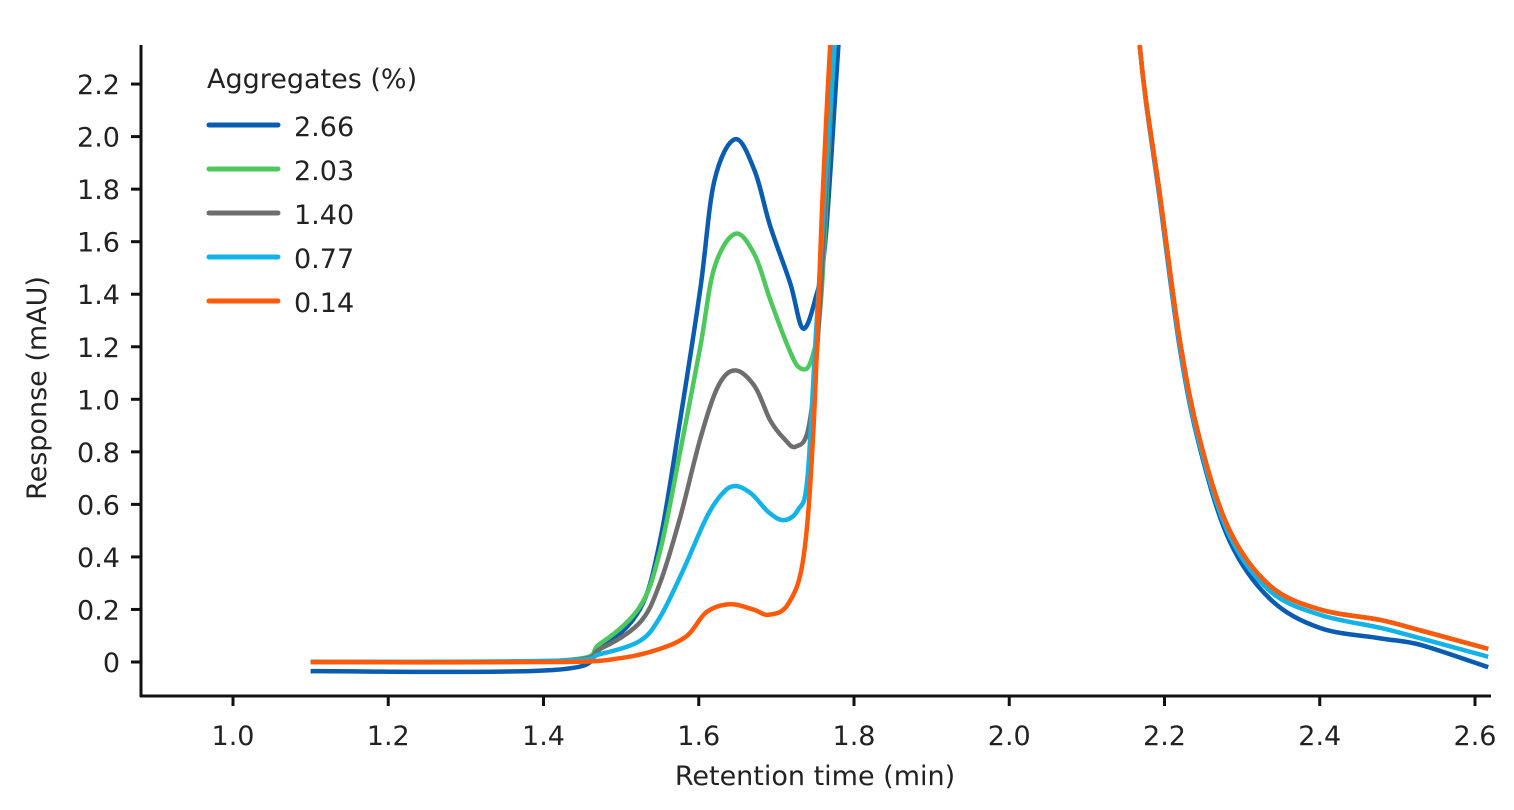 Image resolution: width=1514 pixels, height=810 pixels. What do you see at coordinates (98, 505) in the screenshot?
I see `y-tick-label: 0.6` at bounding box center [98, 505].